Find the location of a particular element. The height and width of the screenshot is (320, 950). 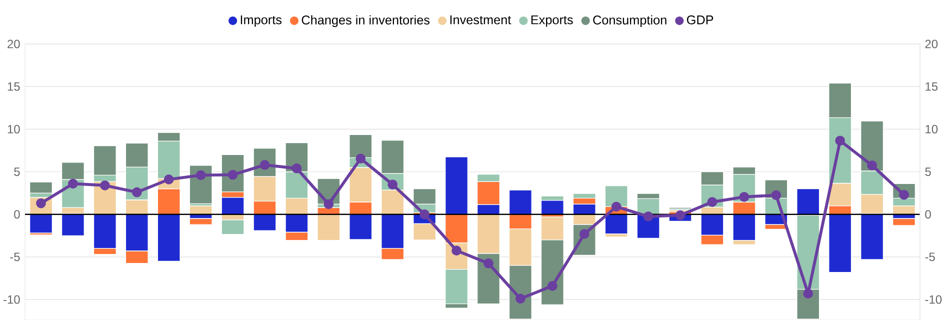

y-tick-label: 0 is located at coordinates (17, 214).